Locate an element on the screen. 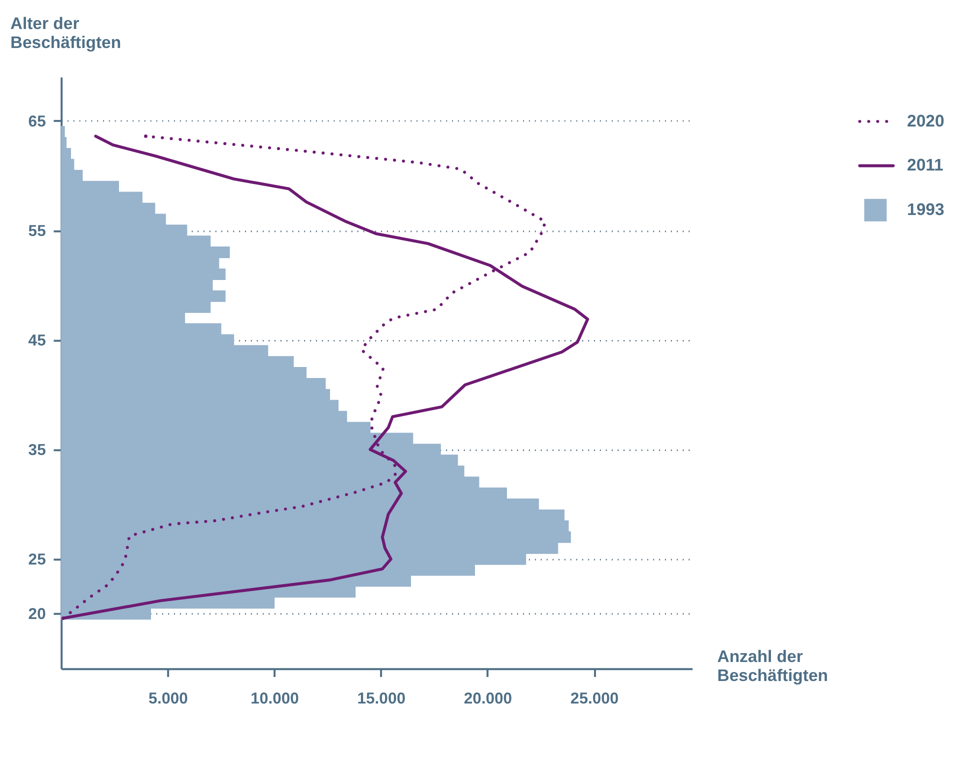 The height and width of the screenshot is (762, 978). x-tick-label: 10.000 is located at coordinates (275, 699).